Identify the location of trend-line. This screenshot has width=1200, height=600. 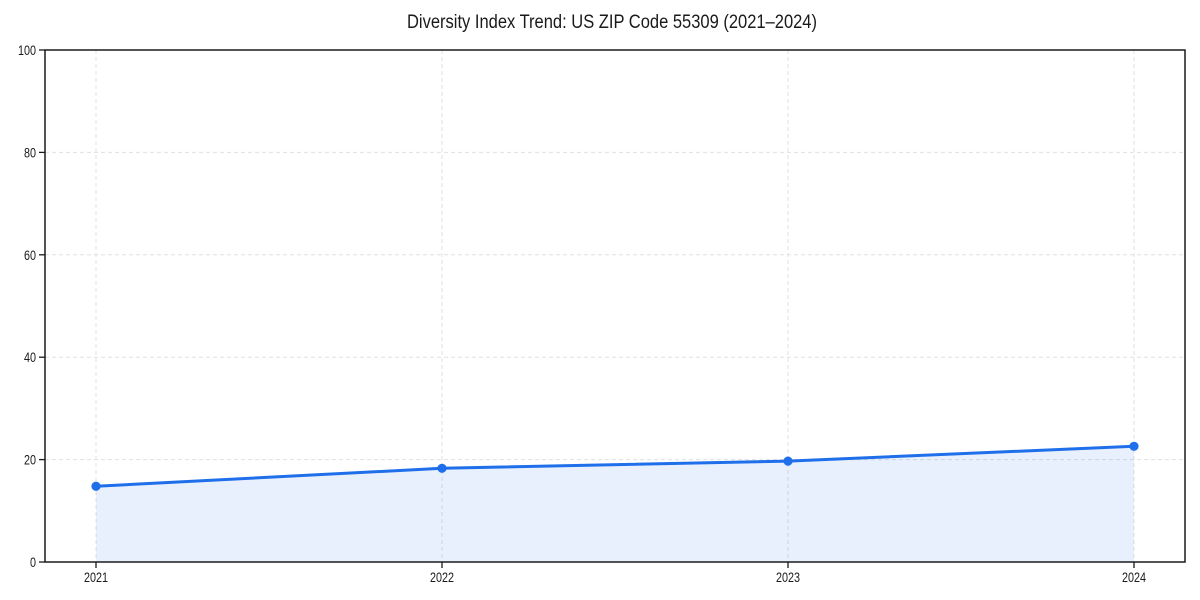
(615, 466).